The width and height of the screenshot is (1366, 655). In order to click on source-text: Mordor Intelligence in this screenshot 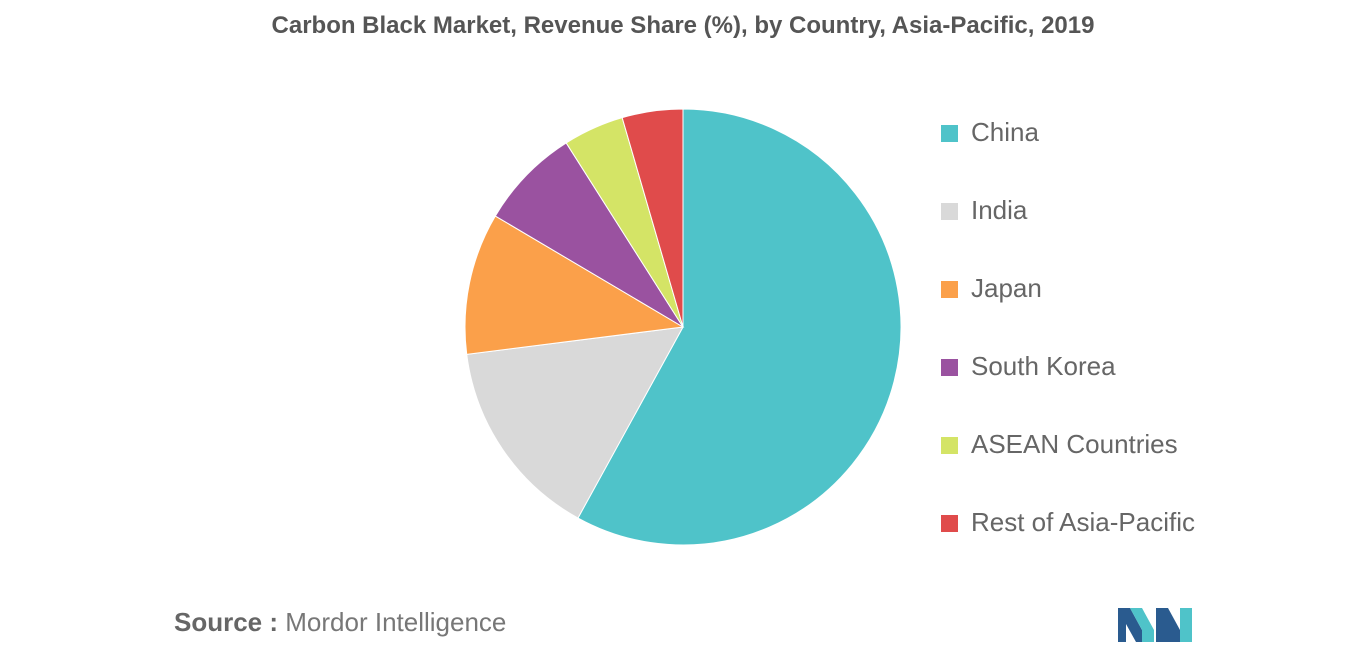, I will do `click(396, 622)`.